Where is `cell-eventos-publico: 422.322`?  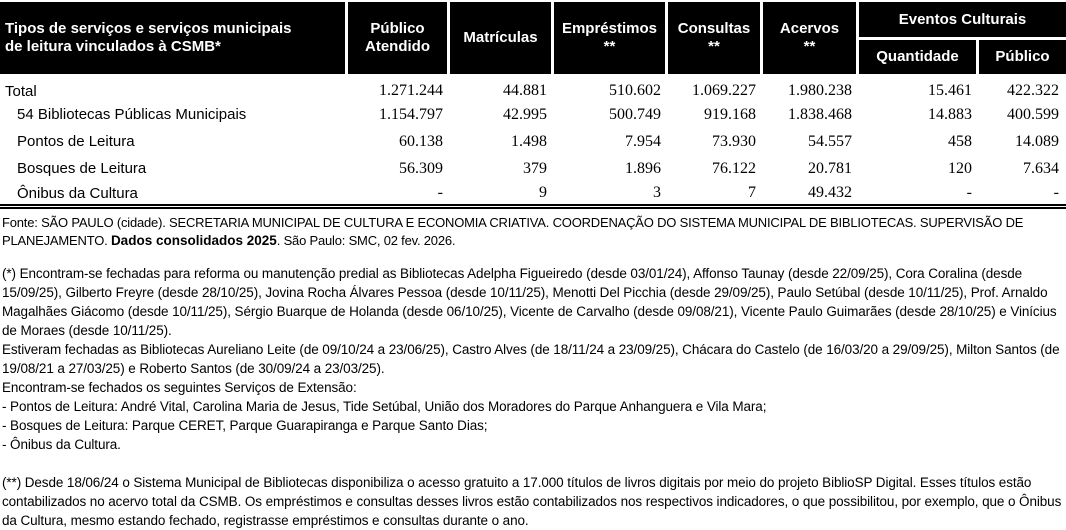
cell-eventos-publico: 422.322 is located at coordinates (1033, 90).